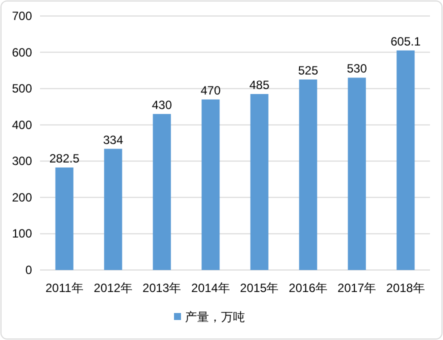 This screenshot has width=443, height=340. Describe the element at coordinates (259, 85) in the screenshot. I see `data-label: 485` at that location.